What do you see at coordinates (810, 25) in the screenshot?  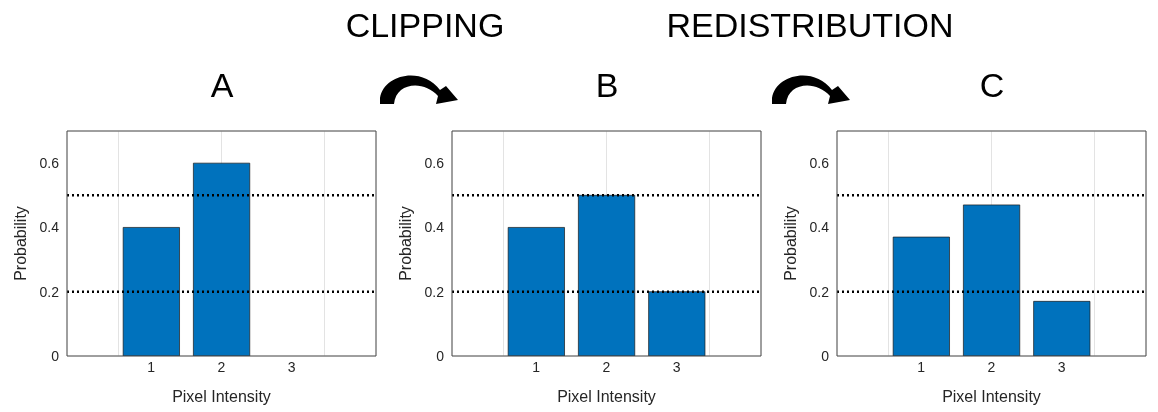 I see `text: REDISTRIBUTION` at bounding box center [810, 25].